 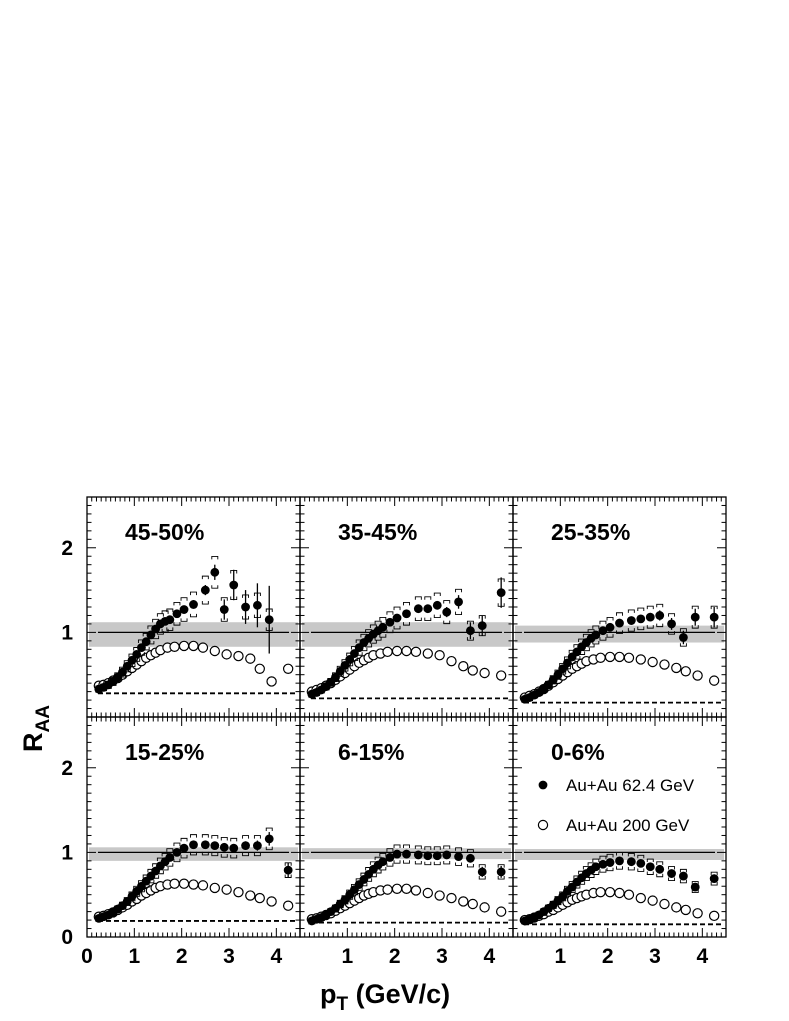 What do you see at coordinates (164, 752) in the screenshot?
I see `panel-label: 15-25%` at bounding box center [164, 752].